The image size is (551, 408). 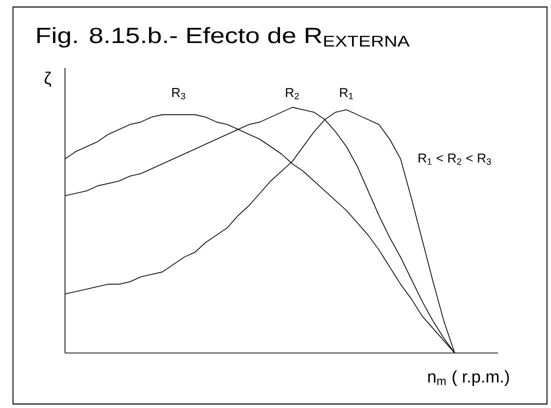 What do you see at coordinates (468, 378) in the screenshot?
I see `x-axis-title: n$_{m}$ ( r.p.m.)` at bounding box center [468, 378].